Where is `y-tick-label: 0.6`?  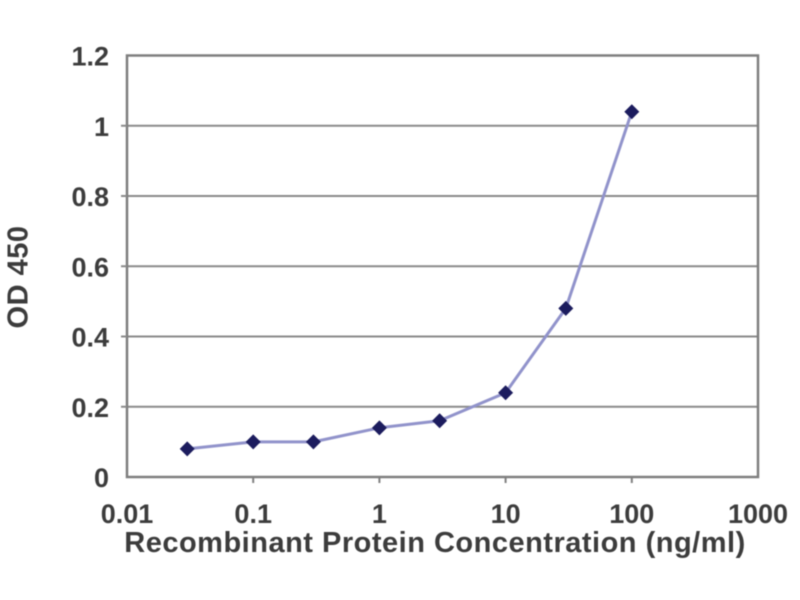 y-tick-label: 0.6 is located at coordinates (90, 267).